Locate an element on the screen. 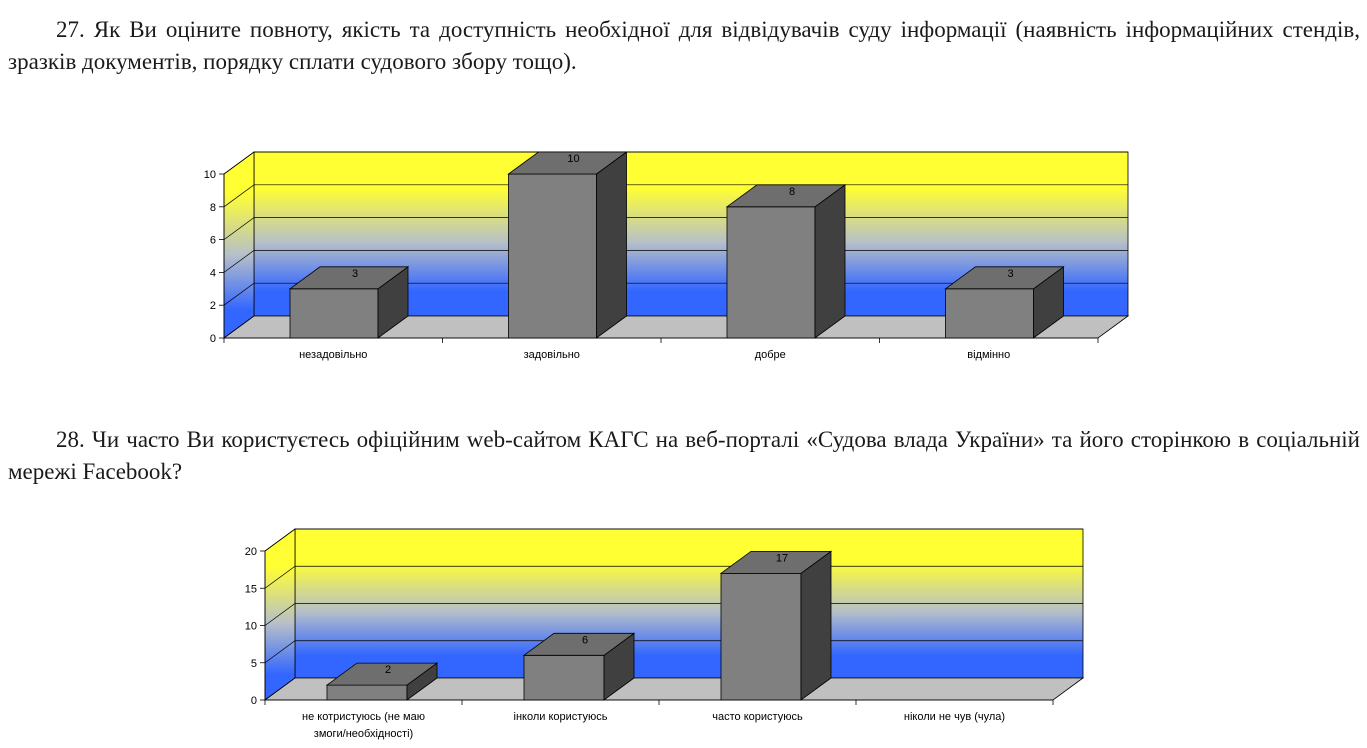 This screenshot has width=1367, height=748. data-label: 17 is located at coordinates (782, 558).